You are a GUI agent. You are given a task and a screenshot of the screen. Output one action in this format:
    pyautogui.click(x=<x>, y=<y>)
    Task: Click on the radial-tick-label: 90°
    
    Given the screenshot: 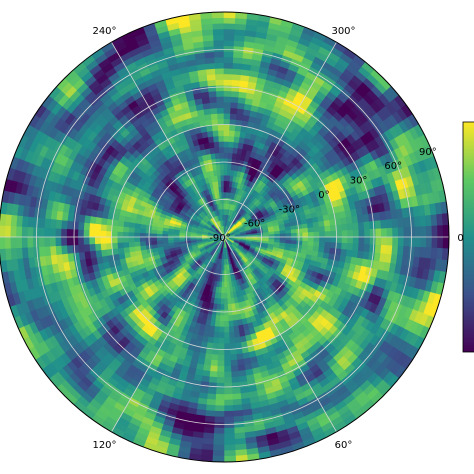 What is the action you would take?
    pyautogui.click(x=428, y=152)
    